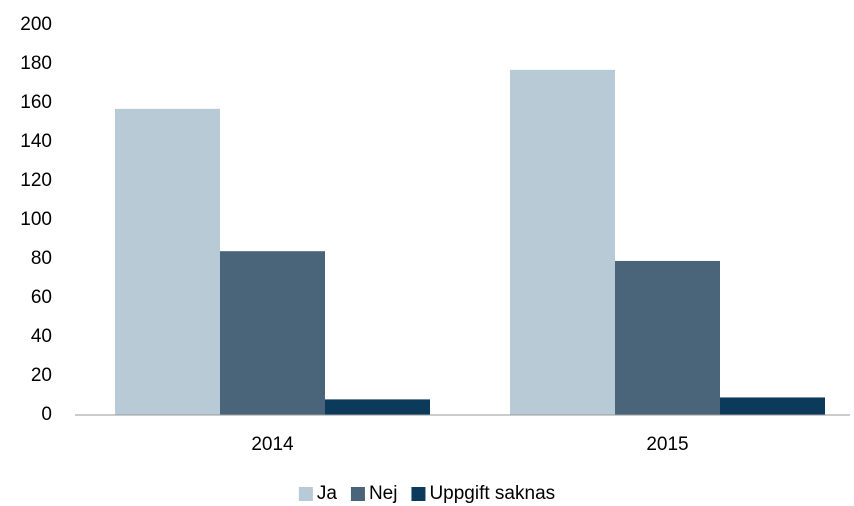 The image size is (854, 506). What do you see at coordinates (667, 444) in the screenshot?
I see `x-tick-label: 2015` at bounding box center [667, 444].